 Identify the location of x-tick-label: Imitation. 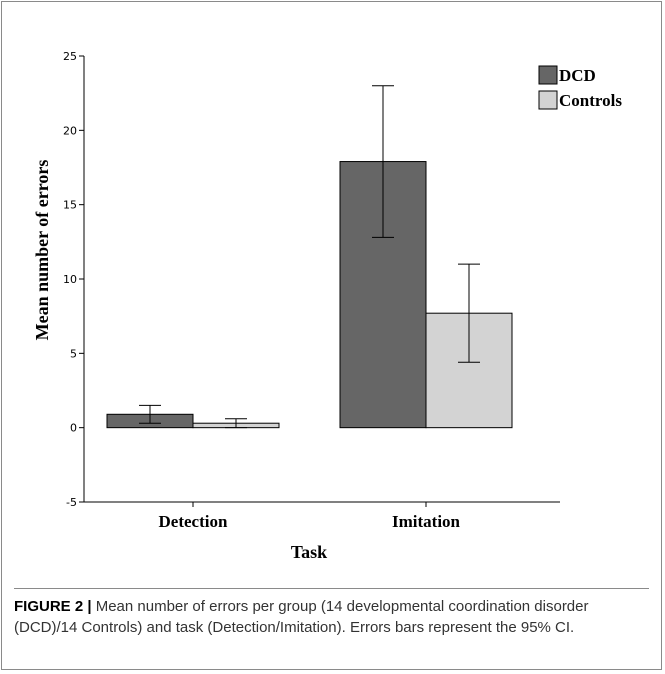
(426, 521).